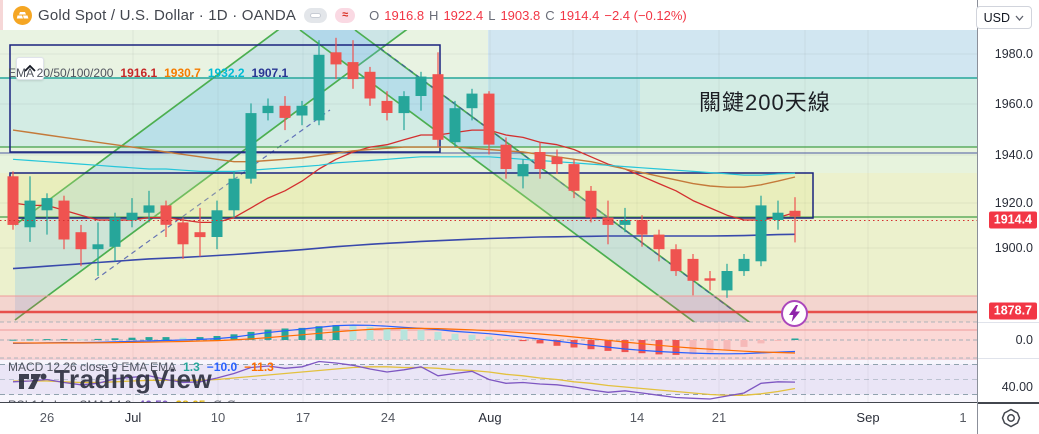 Image resolution: width=1039 pixels, height=434 pixels. Describe the element at coordinates (122, 400) in the screenshot. I see `rsi-legend: RSI 14 close SMA 14 2 46.50 38.05 ∅ ∅` at that location.